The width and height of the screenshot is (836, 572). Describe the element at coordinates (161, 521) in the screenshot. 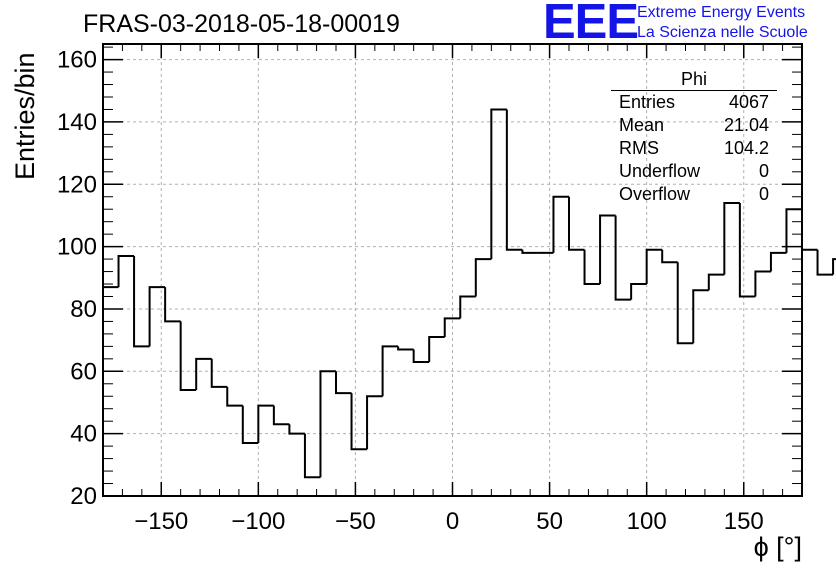

I see `x-tick-label: −150` at that location.